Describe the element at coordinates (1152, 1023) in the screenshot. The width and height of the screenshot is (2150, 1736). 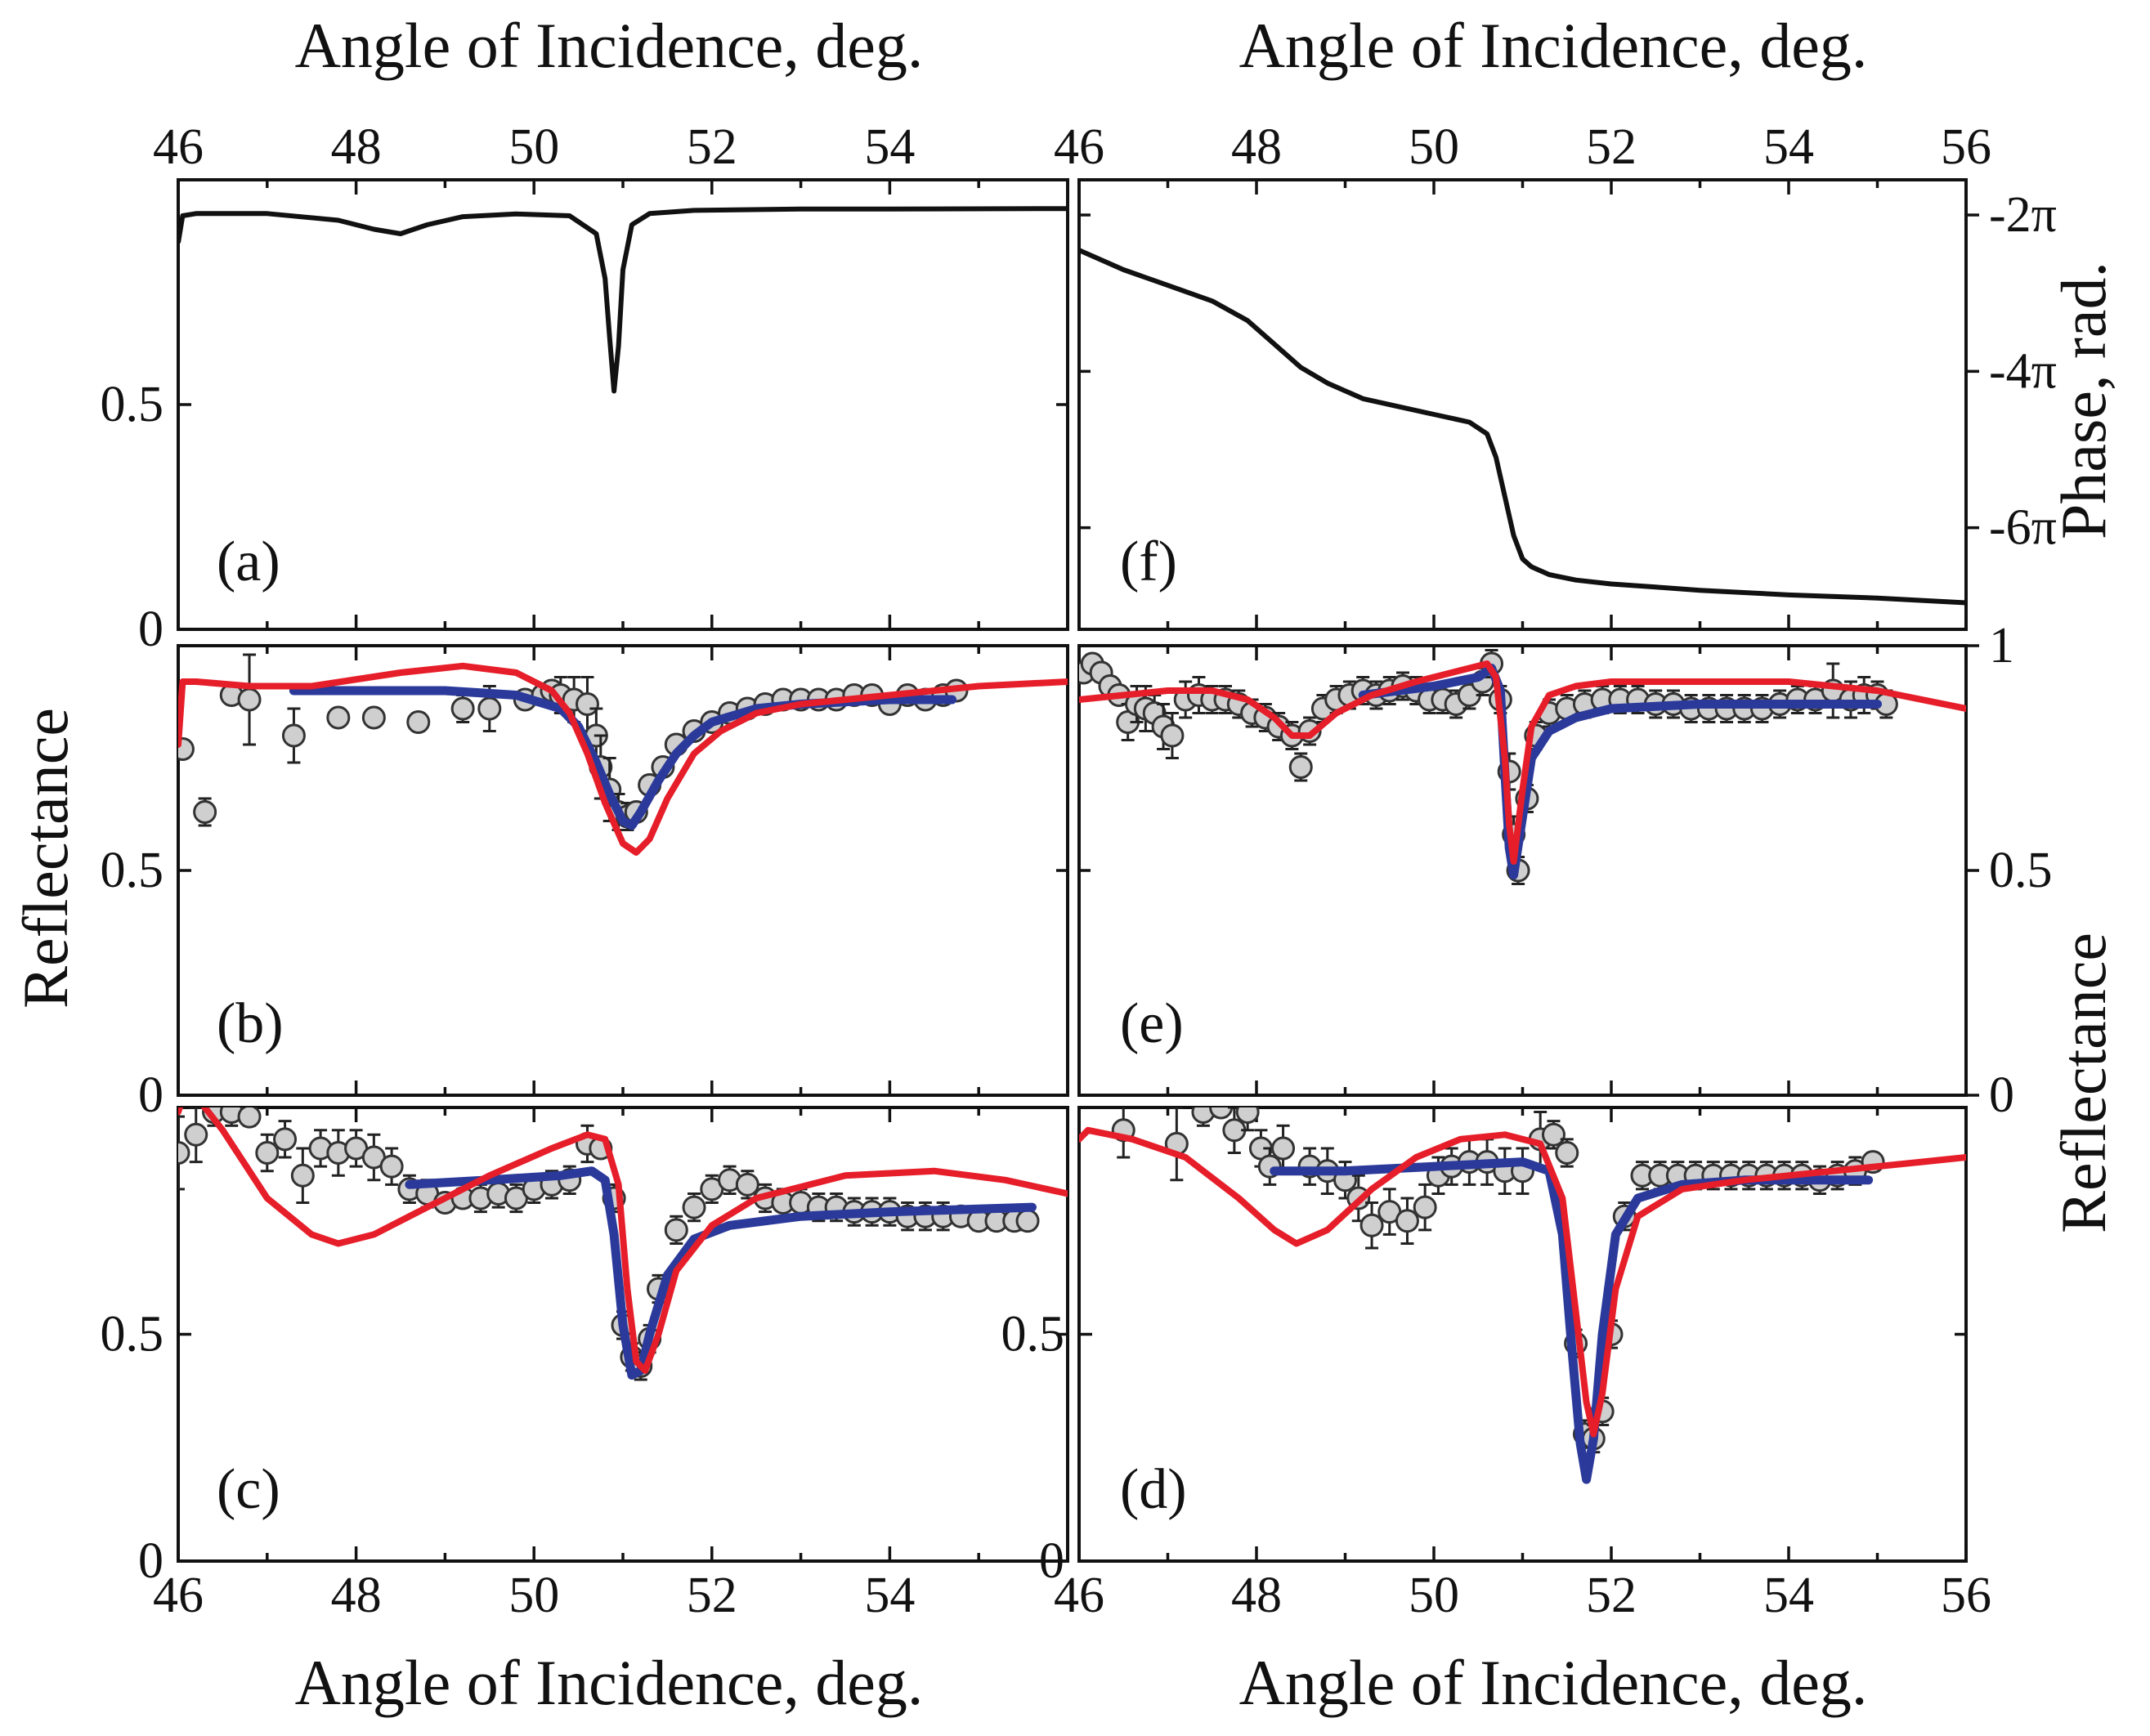
I see `panel-label: (e)` at that location.